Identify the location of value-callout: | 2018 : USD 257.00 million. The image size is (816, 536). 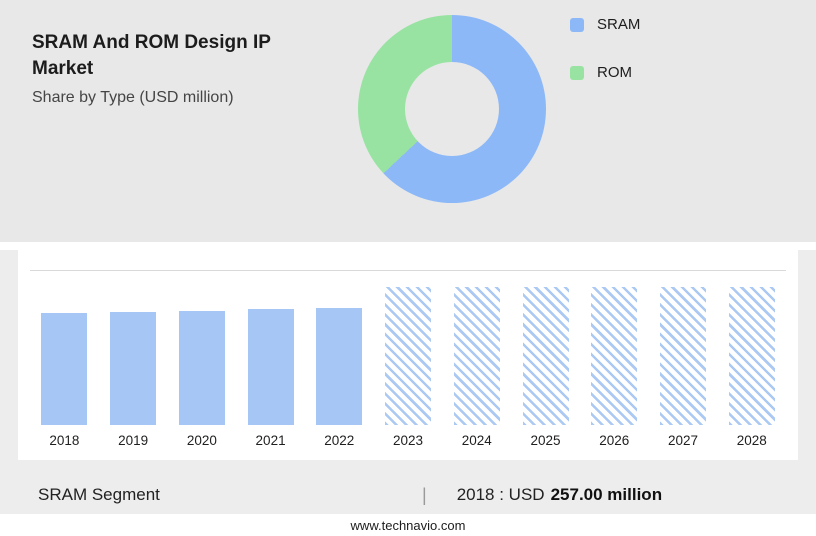
(542, 495).